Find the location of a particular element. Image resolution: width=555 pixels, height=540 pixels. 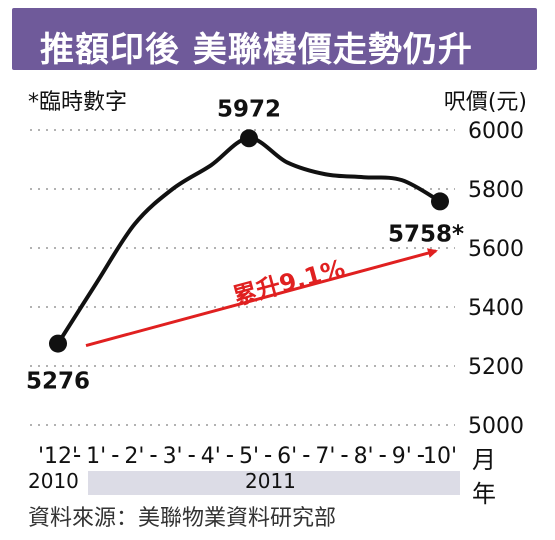

x-tick-label: '12' is located at coordinates (58, 456).